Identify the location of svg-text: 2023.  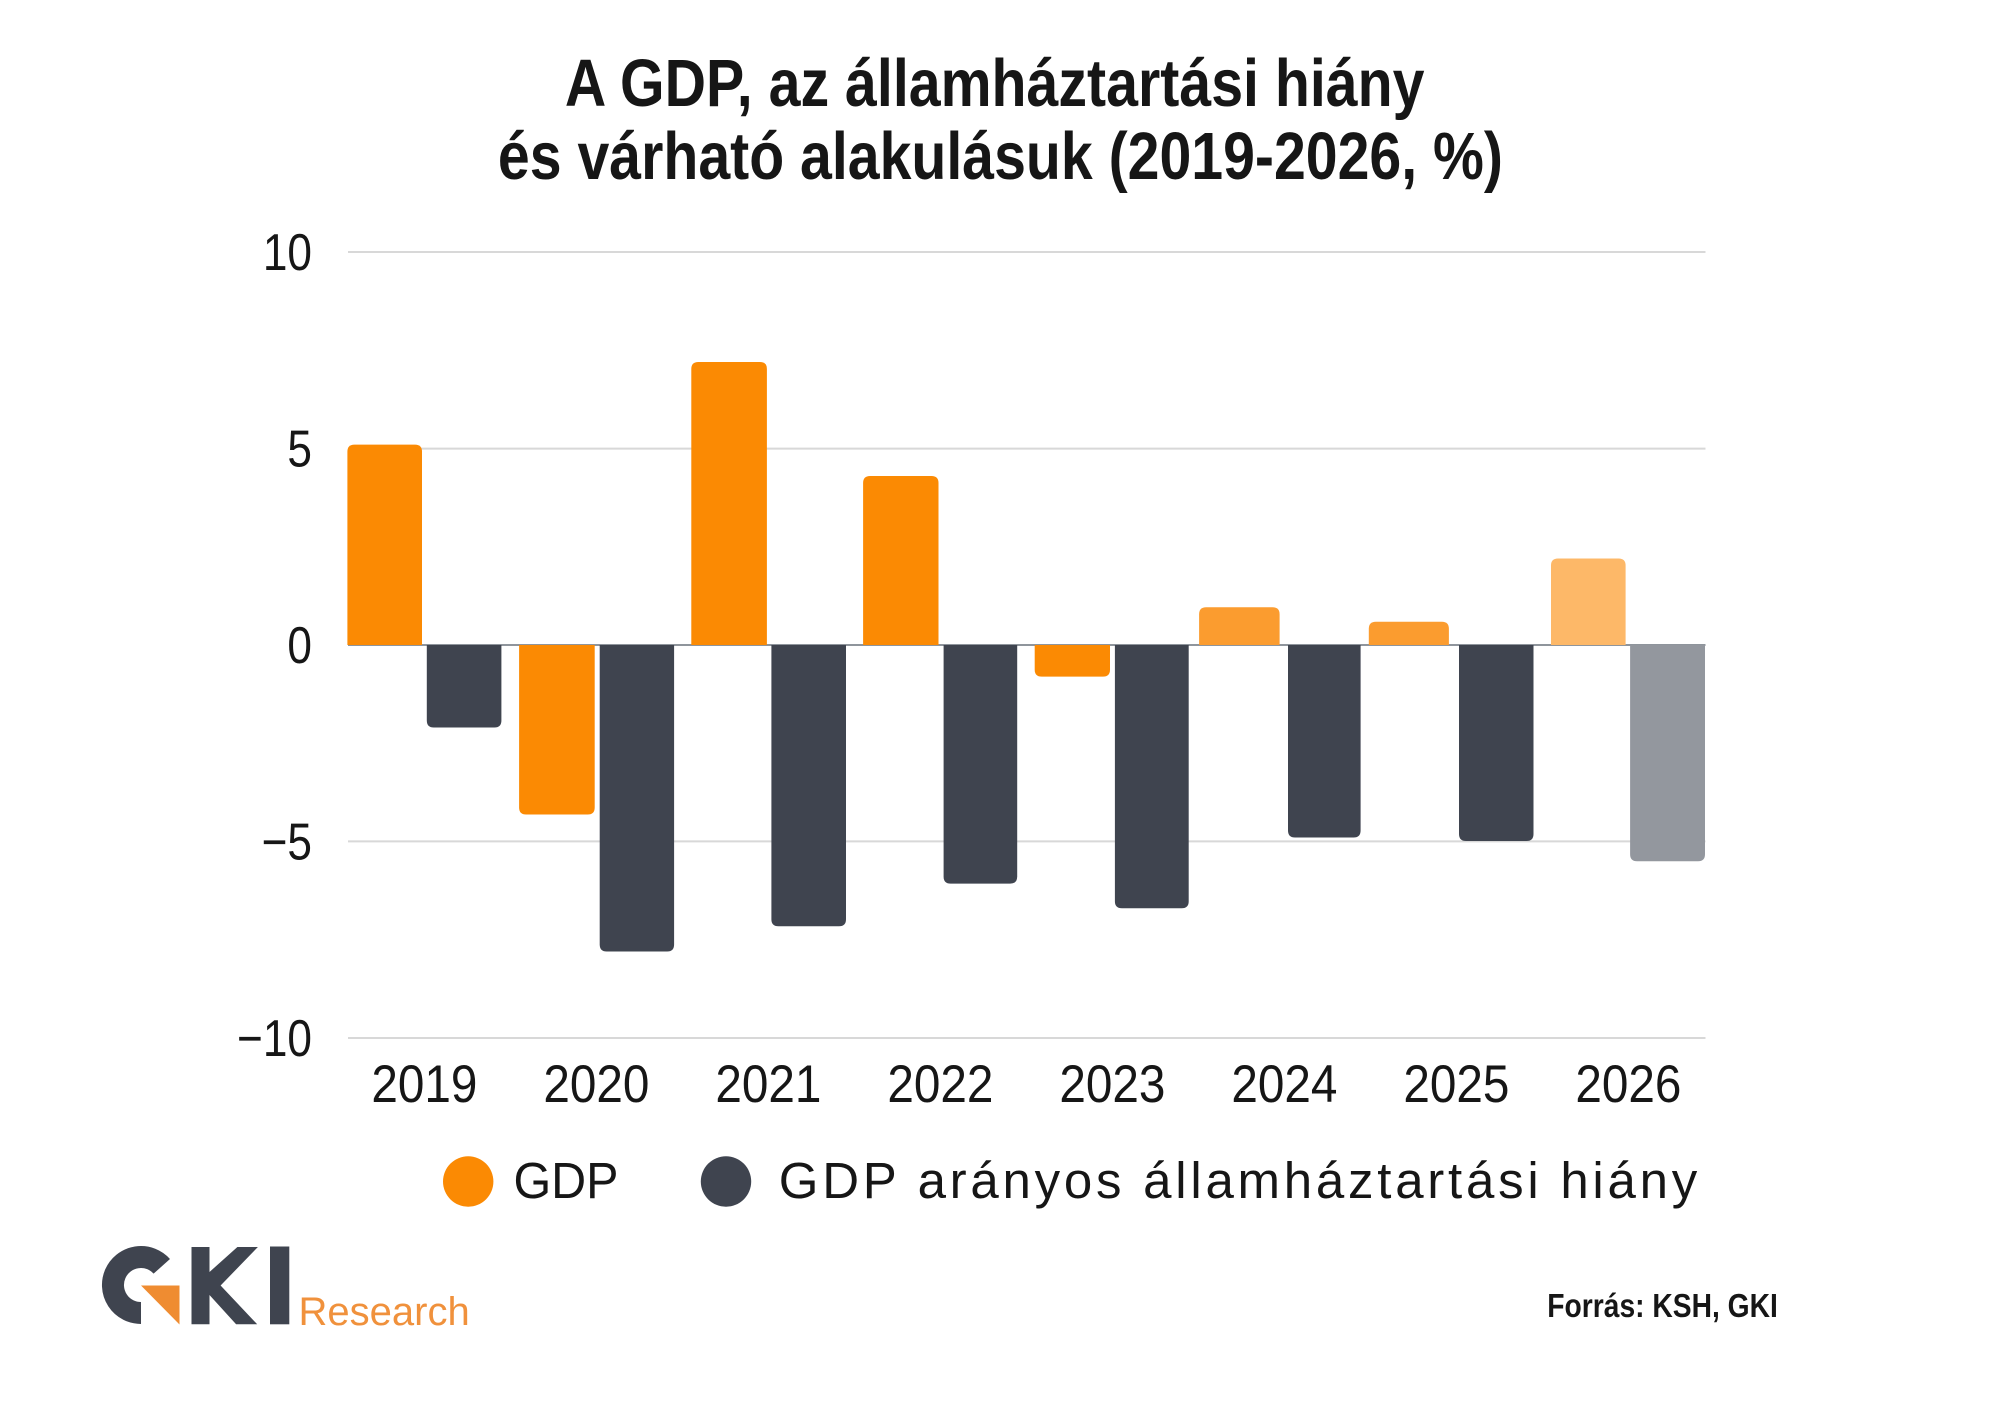
(1112, 1084).